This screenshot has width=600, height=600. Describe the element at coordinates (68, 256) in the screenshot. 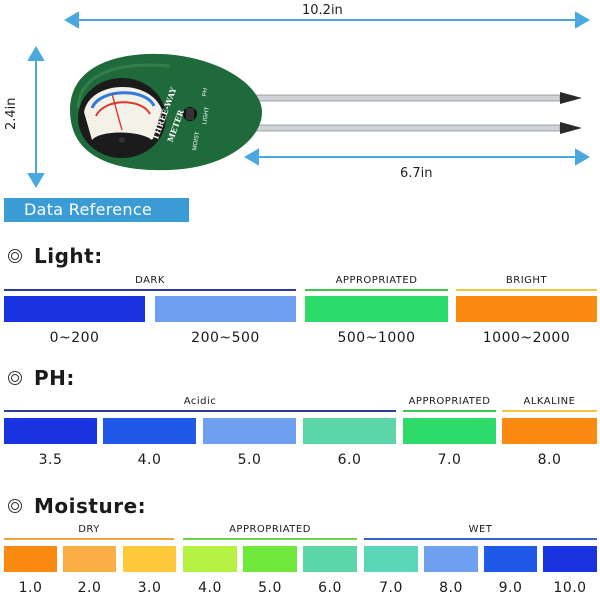

I see `light-title-text: Light:` at that location.